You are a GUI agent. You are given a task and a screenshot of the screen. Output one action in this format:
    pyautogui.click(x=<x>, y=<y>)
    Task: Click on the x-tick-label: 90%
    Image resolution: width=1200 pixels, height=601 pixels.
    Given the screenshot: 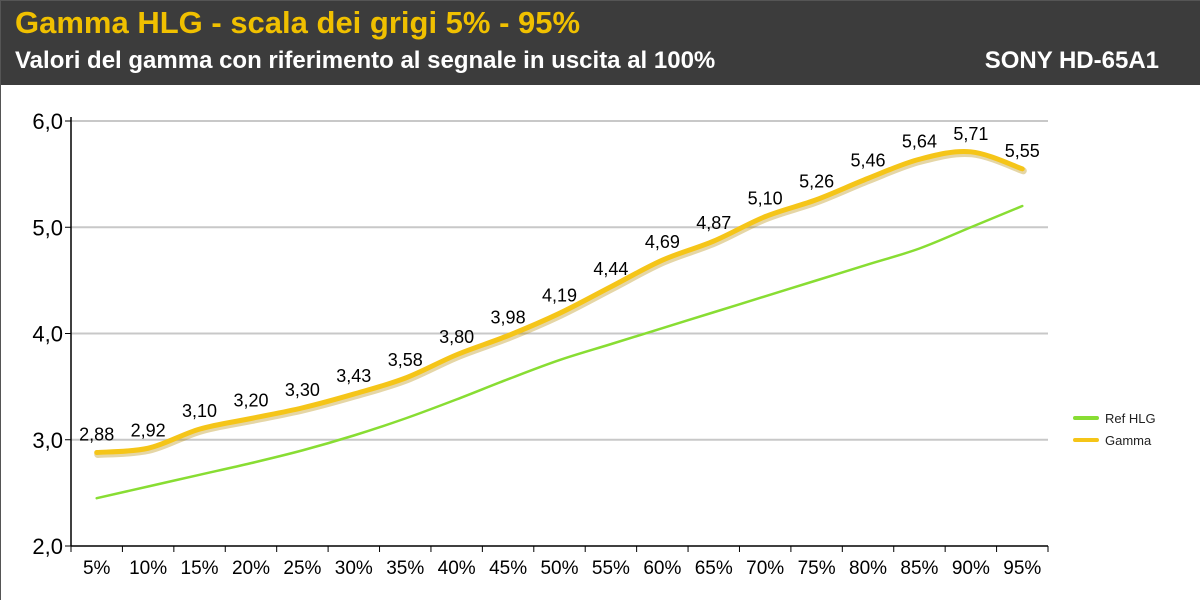 What is the action you would take?
    pyautogui.click(x=971, y=568)
    